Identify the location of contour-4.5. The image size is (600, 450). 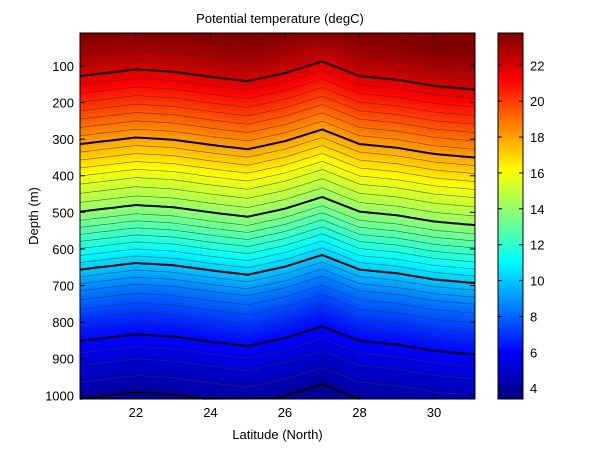
(277, 381).